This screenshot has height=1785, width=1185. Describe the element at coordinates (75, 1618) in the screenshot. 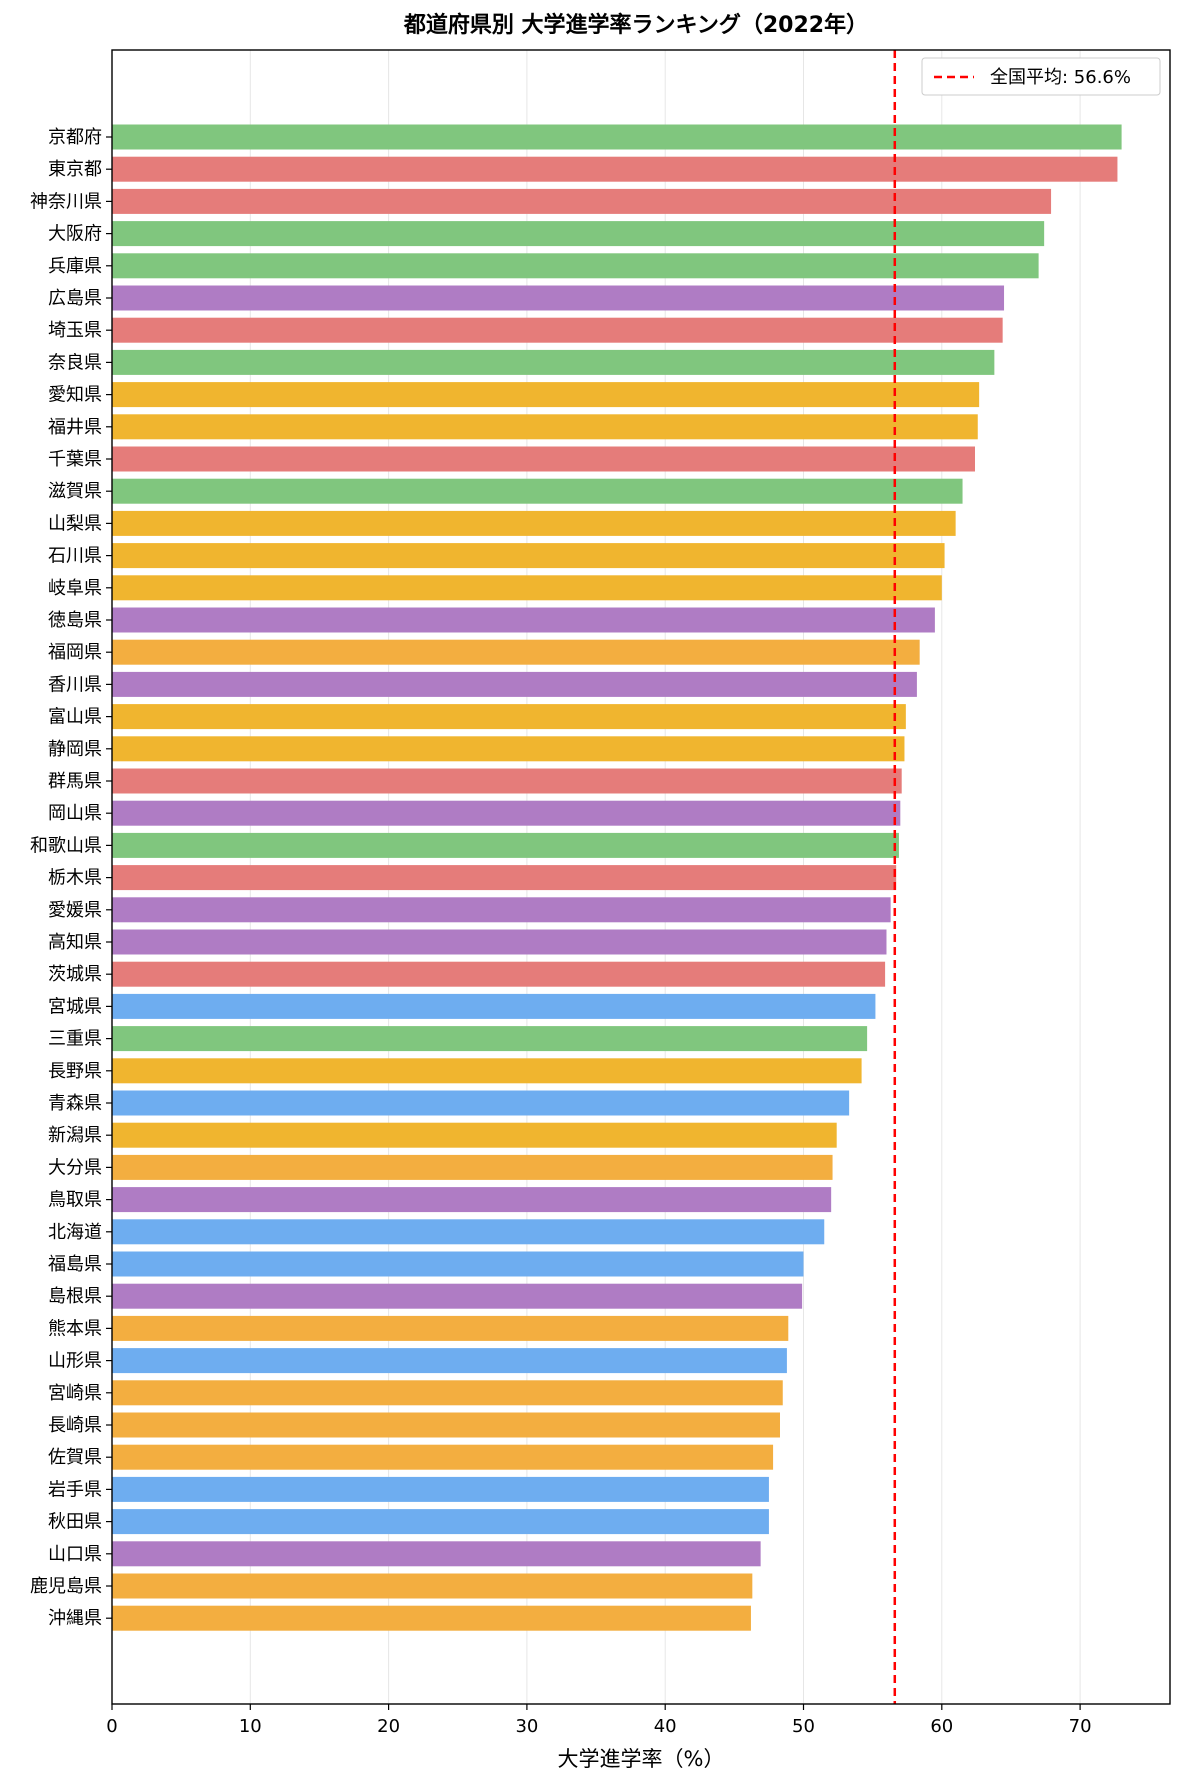

I see `y-tick-label: 沖縄県` at that location.